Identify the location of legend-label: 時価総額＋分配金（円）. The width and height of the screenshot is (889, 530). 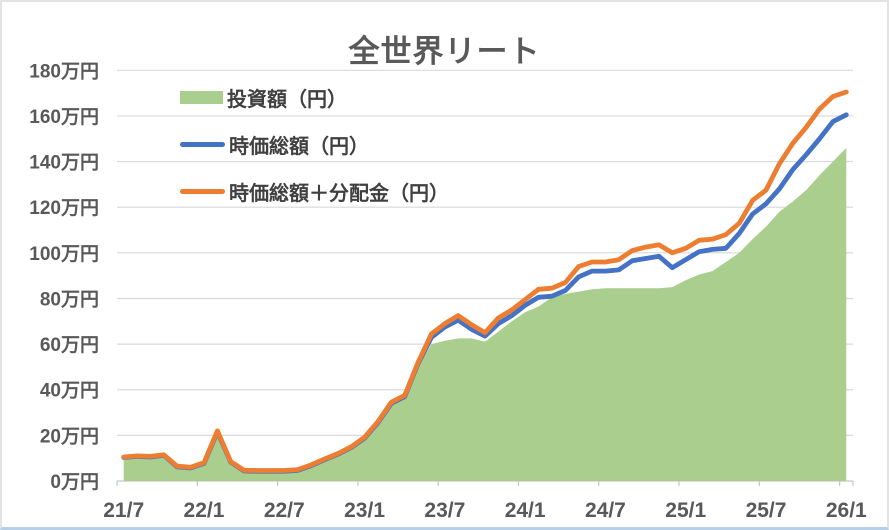
(339, 193).